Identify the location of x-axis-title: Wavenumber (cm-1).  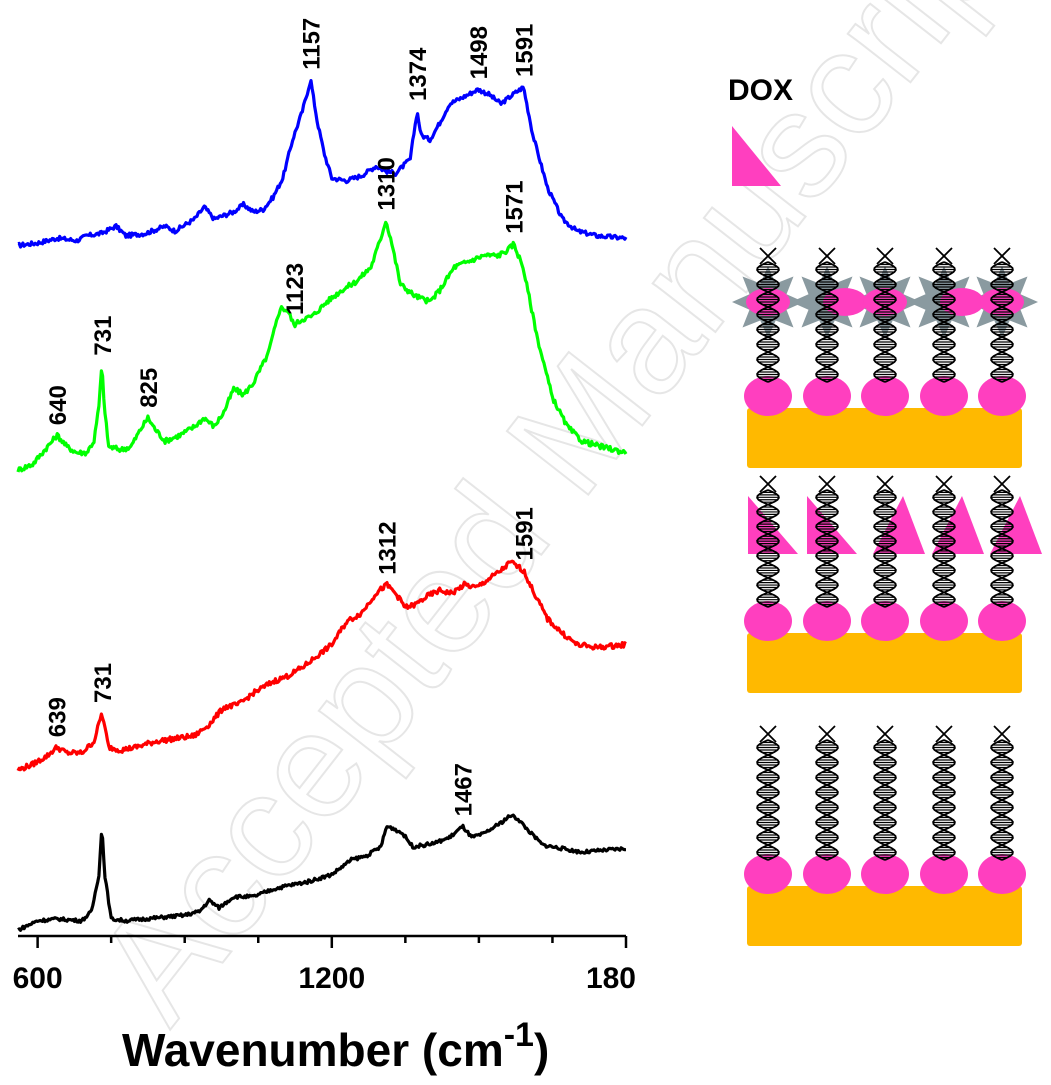
(335, 1046).